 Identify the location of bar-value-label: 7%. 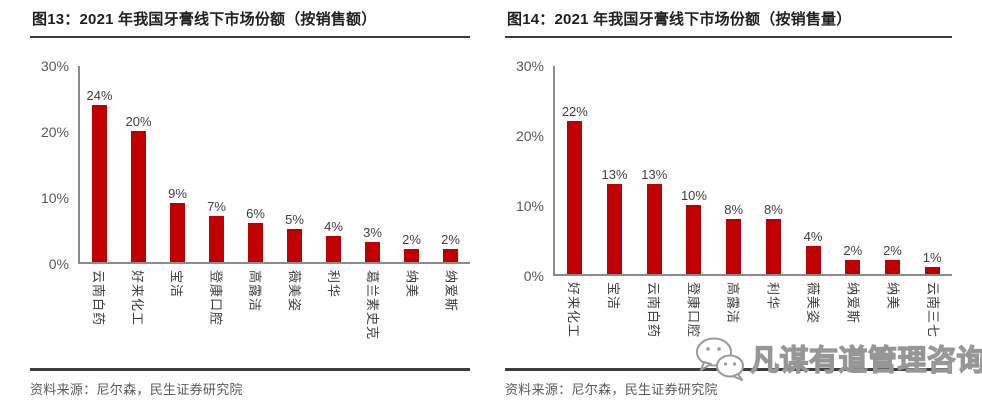
(216, 207).